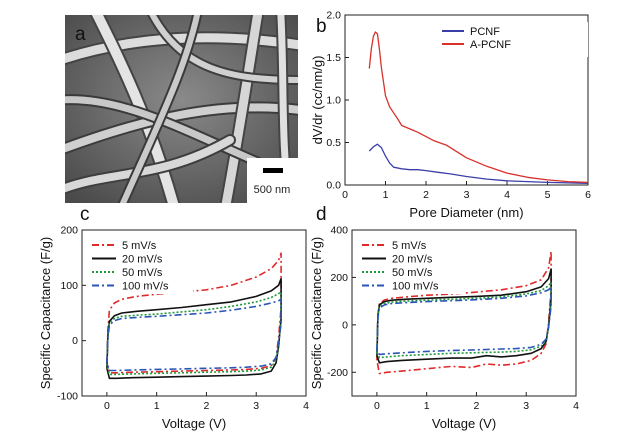  I want to click on x-tick-label: 5, so click(548, 195).